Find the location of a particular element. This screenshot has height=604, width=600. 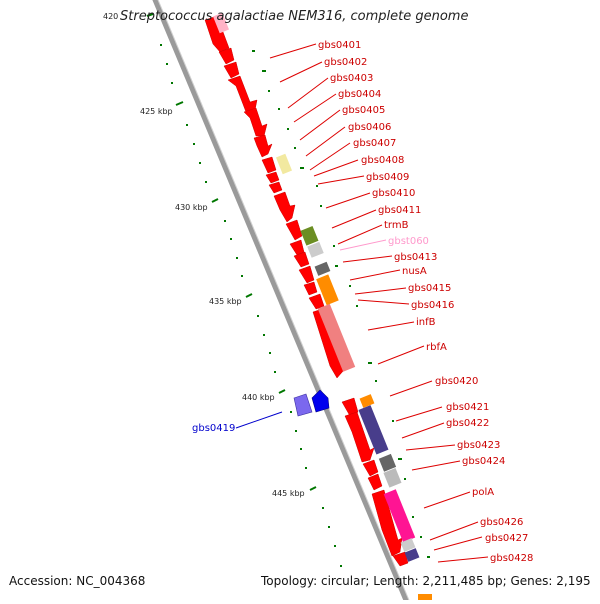

gene-gbs0419-arrow is located at coordinates (303, 405).